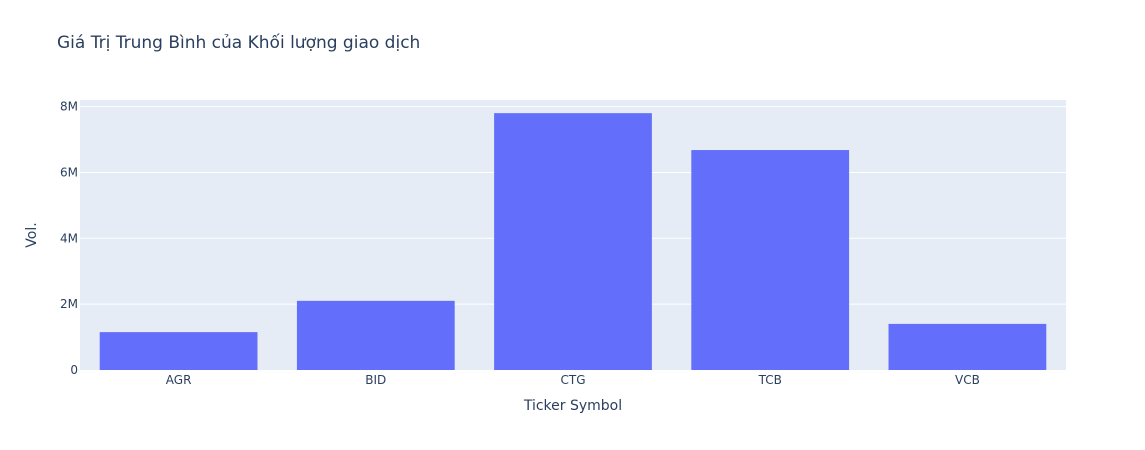 This screenshot has height=450, width=1145. What do you see at coordinates (178, 351) in the screenshot?
I see `bar-agr` at bounding box center [178, 351].